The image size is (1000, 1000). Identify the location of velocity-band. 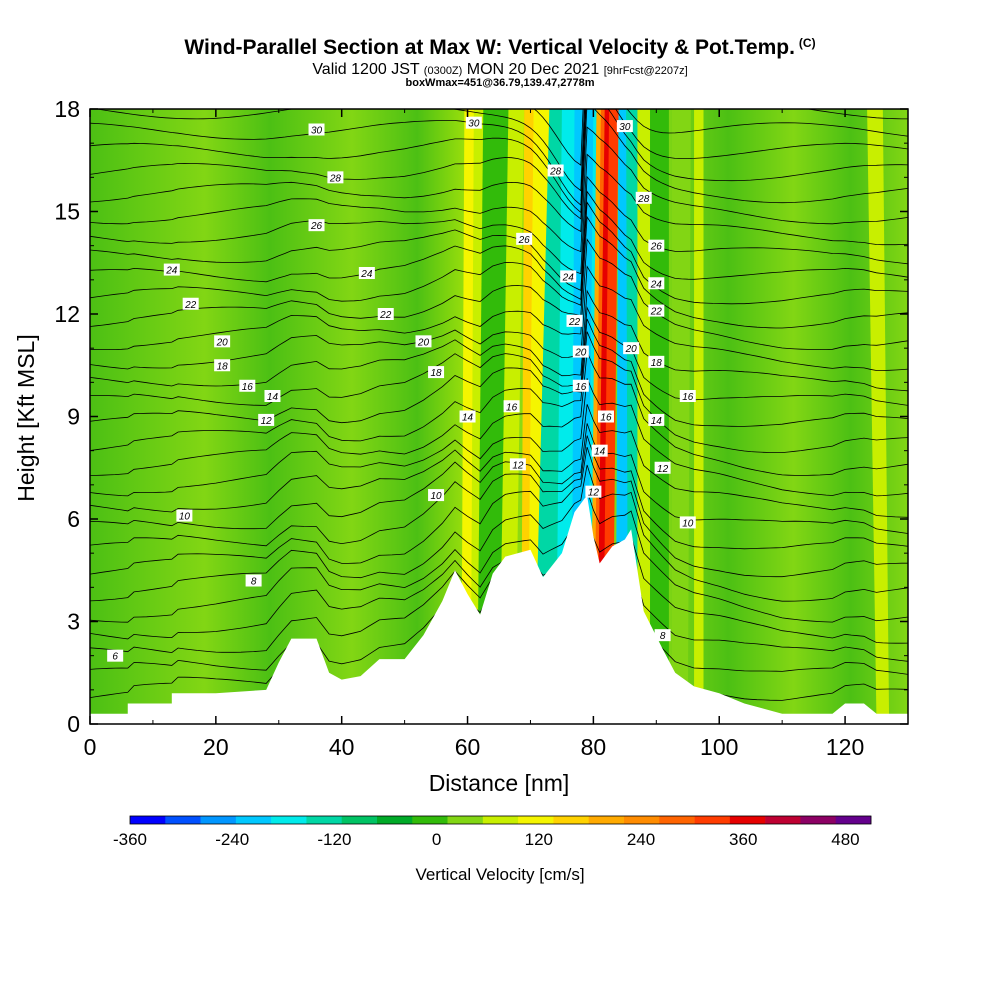
(699, 416).